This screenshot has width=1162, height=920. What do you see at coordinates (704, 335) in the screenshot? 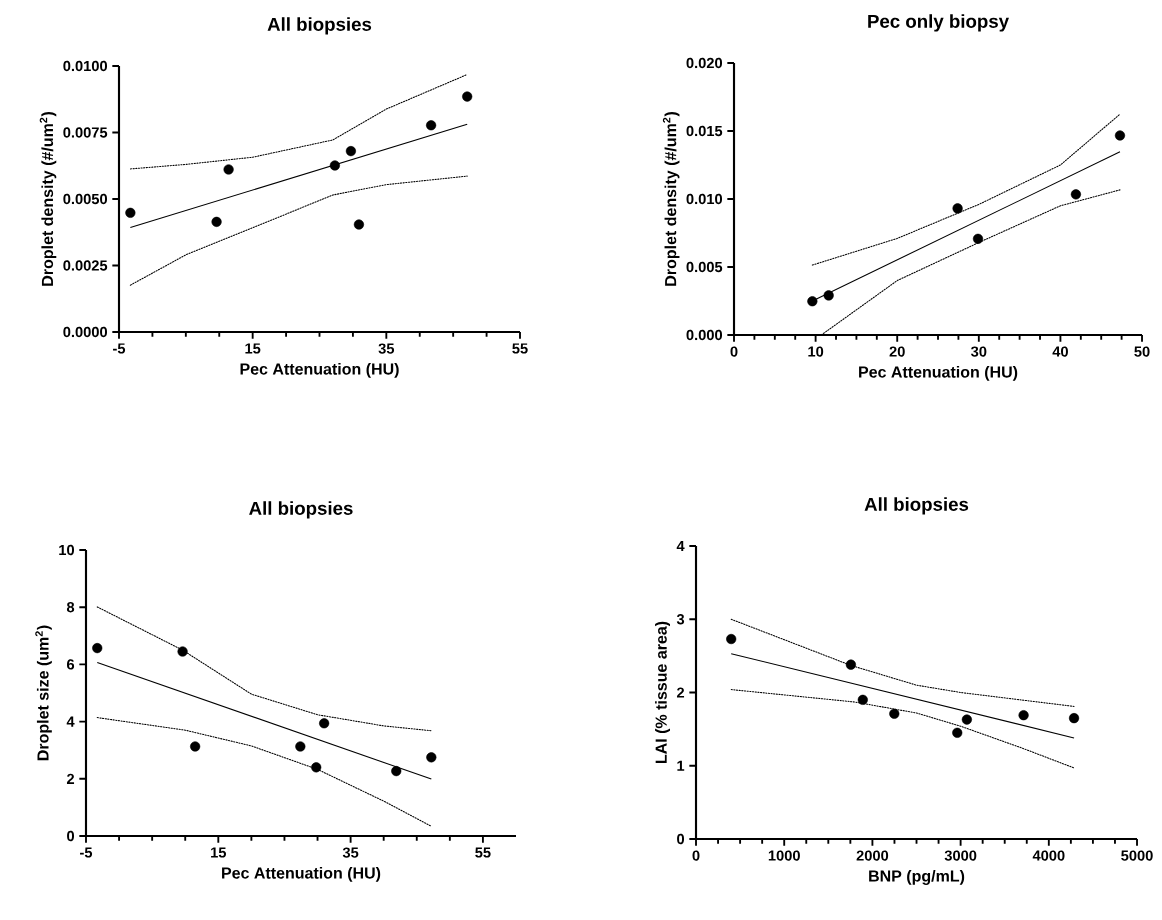
I see `y-tick-label: 0.000` at bounding box center [704, 335].